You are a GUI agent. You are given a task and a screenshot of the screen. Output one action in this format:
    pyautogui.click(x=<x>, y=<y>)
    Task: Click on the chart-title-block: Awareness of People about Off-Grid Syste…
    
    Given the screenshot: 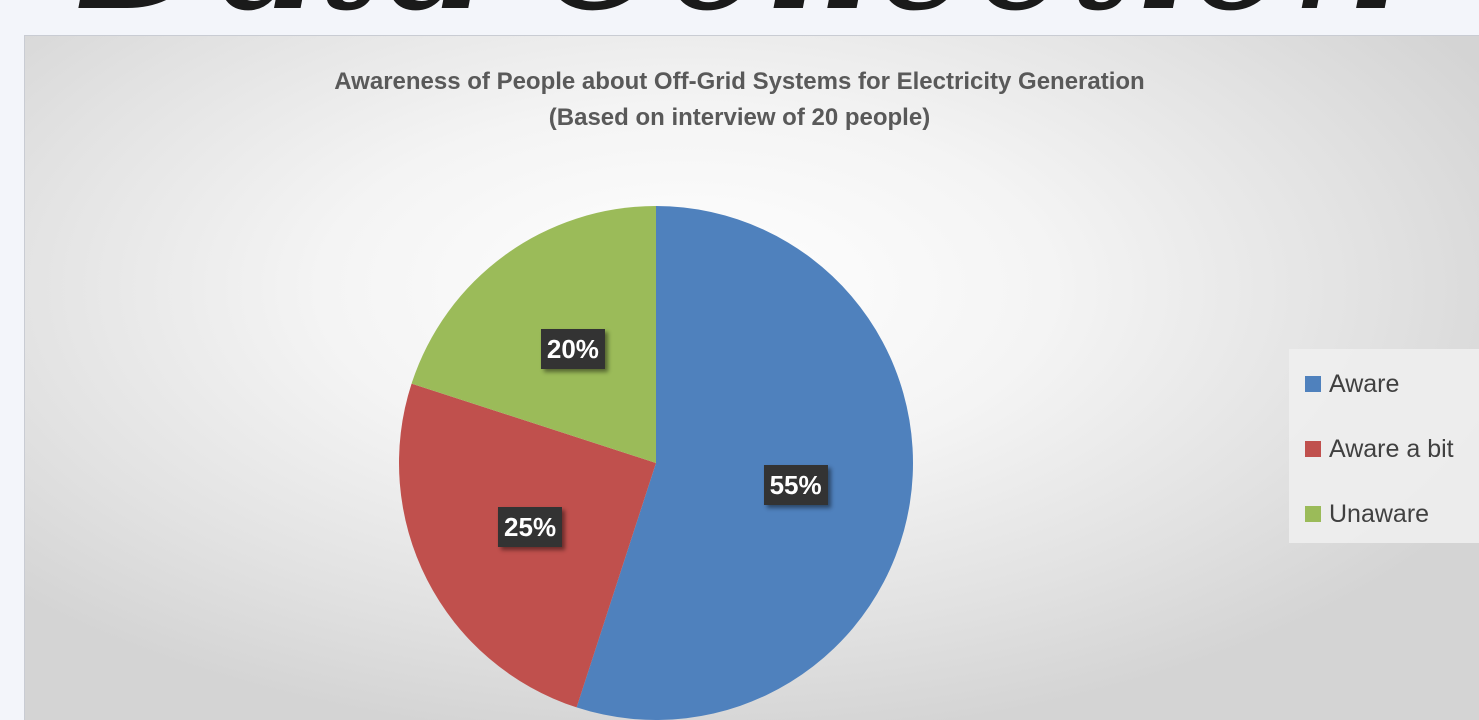 What is the action you would take?
    pyautogui.click(x=739, y=100)
    